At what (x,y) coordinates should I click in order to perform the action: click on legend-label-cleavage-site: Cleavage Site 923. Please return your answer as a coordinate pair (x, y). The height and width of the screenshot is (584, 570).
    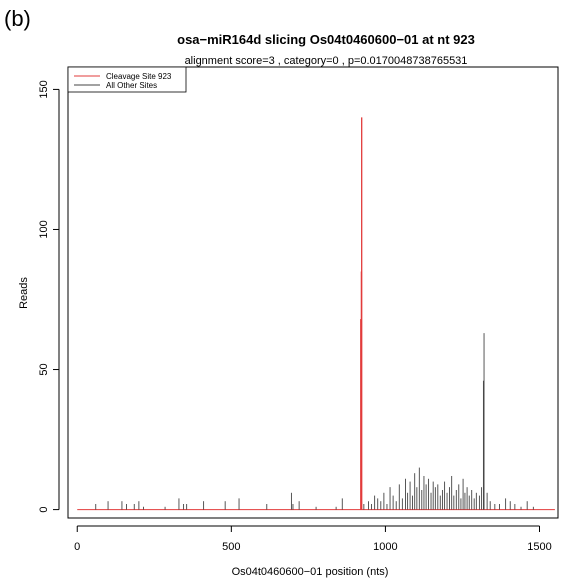
    Looking at the image, I should click on (139, 76).